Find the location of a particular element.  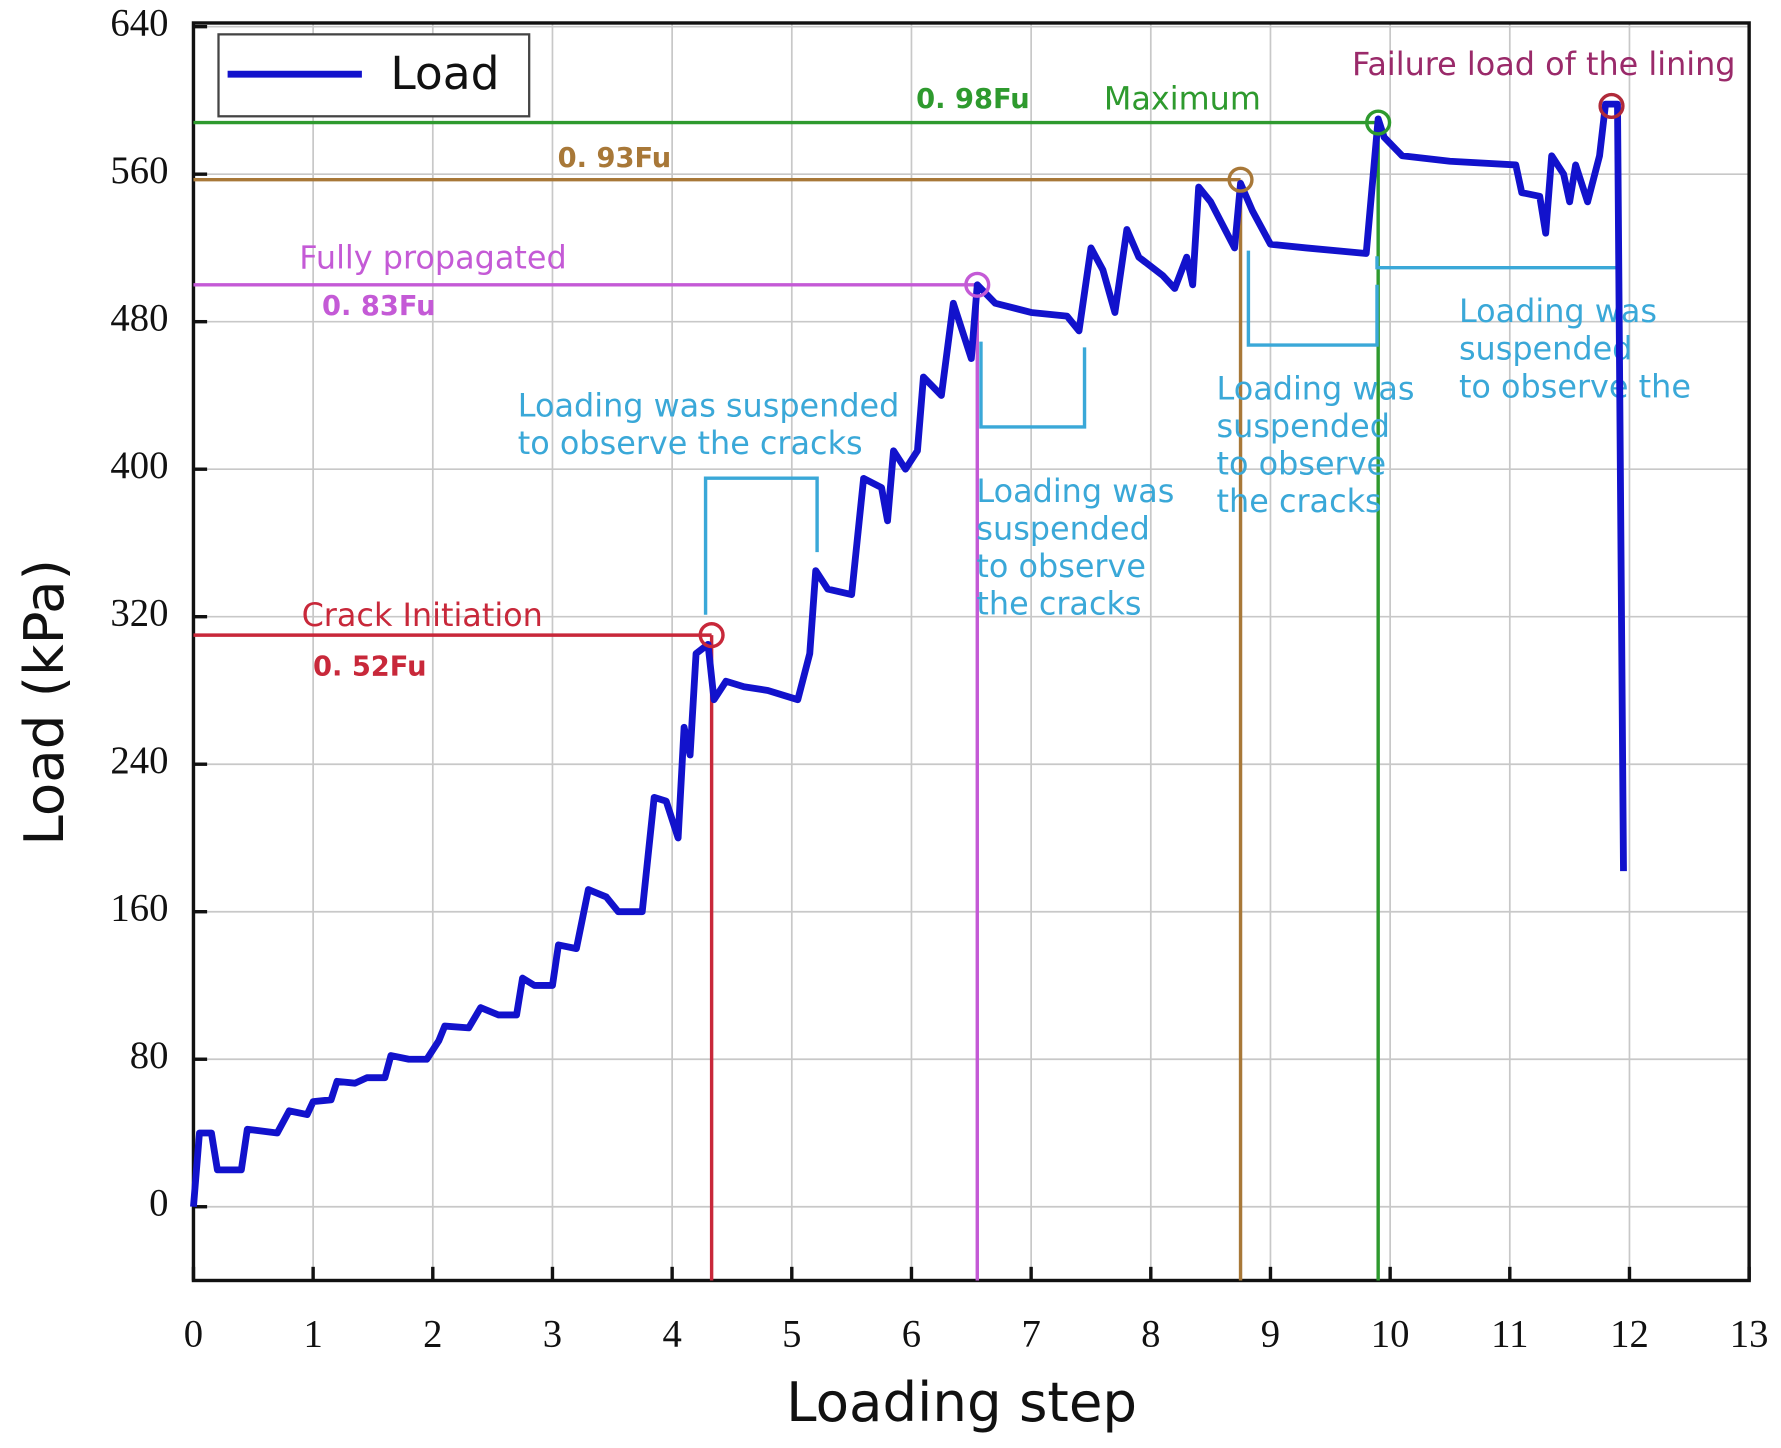

marker-label: Failure load of the lining is located at coordinates (1544, 64).